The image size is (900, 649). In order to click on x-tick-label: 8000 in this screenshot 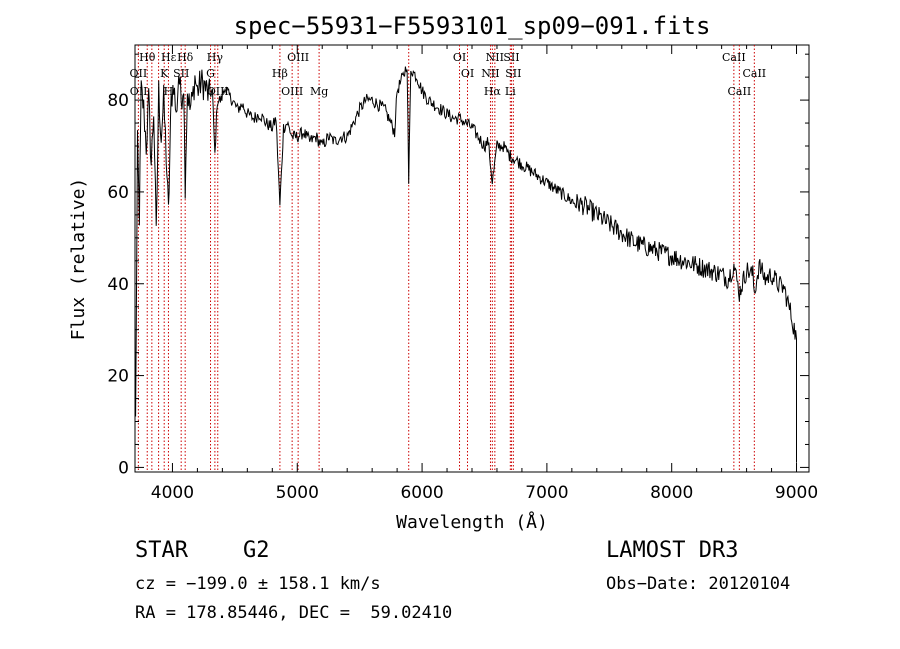, I will do `click(671, 493)`.